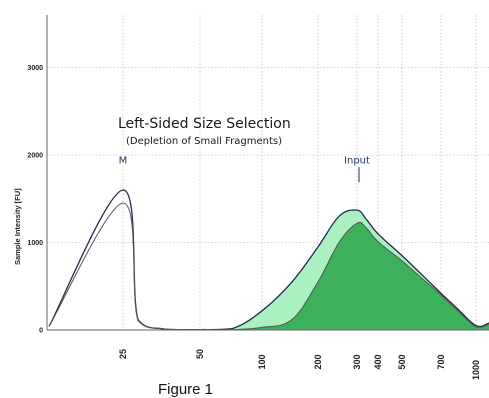 This screenshot has height=398, width=489. What do you see at coordinates (200, 354) in the screenshot?
I see `x-tick-label: 50` at bounding box center [200, 354].